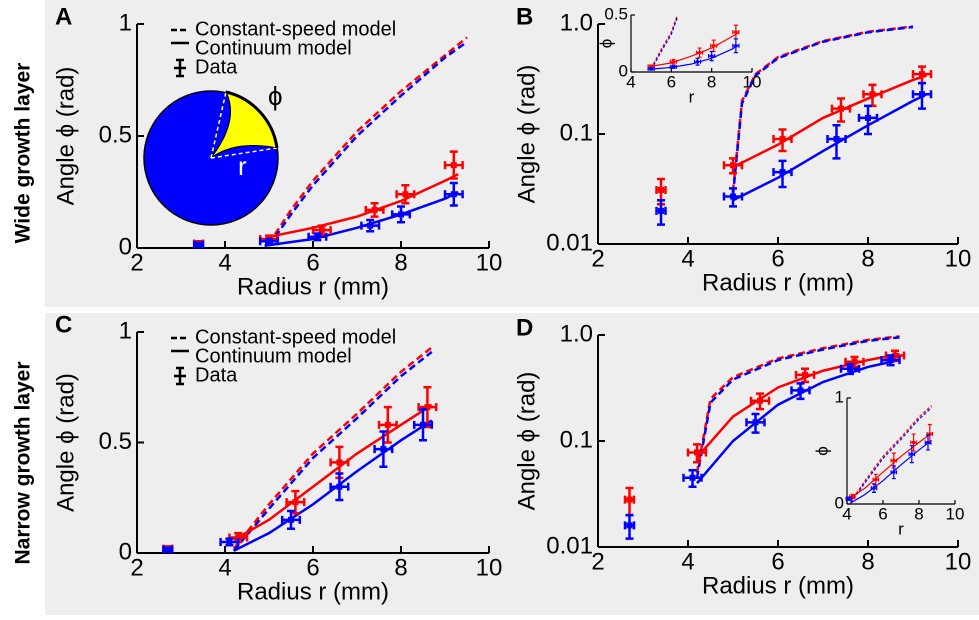 The image size is (979, 620). Describe the element at coordinates (63, 324) in the screenshot. I see `panel-label: C` at that location.